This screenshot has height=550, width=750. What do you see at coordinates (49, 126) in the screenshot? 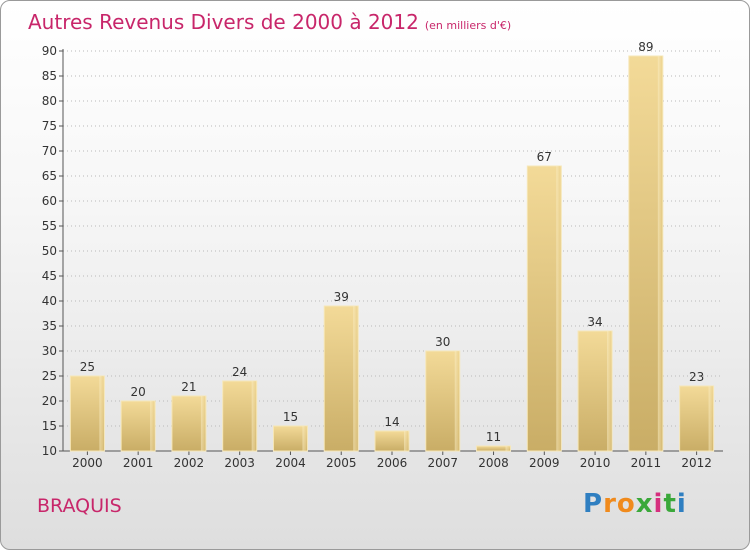
I see `y-tick-label: 75` at bounding box center [49, 126].